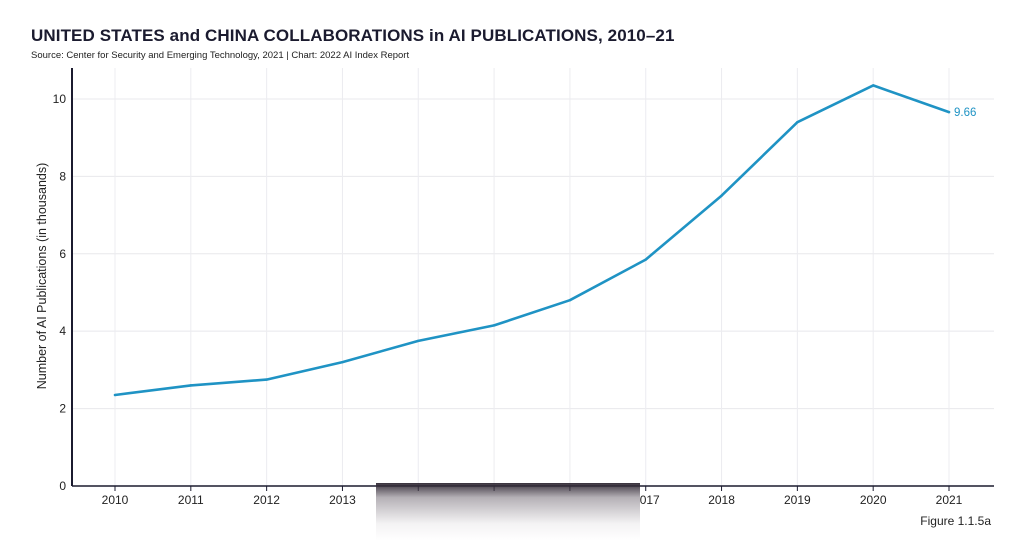 The height and width of the screenshot is (541, 1019). I want to click on image-occlusion, so click(508, 512).